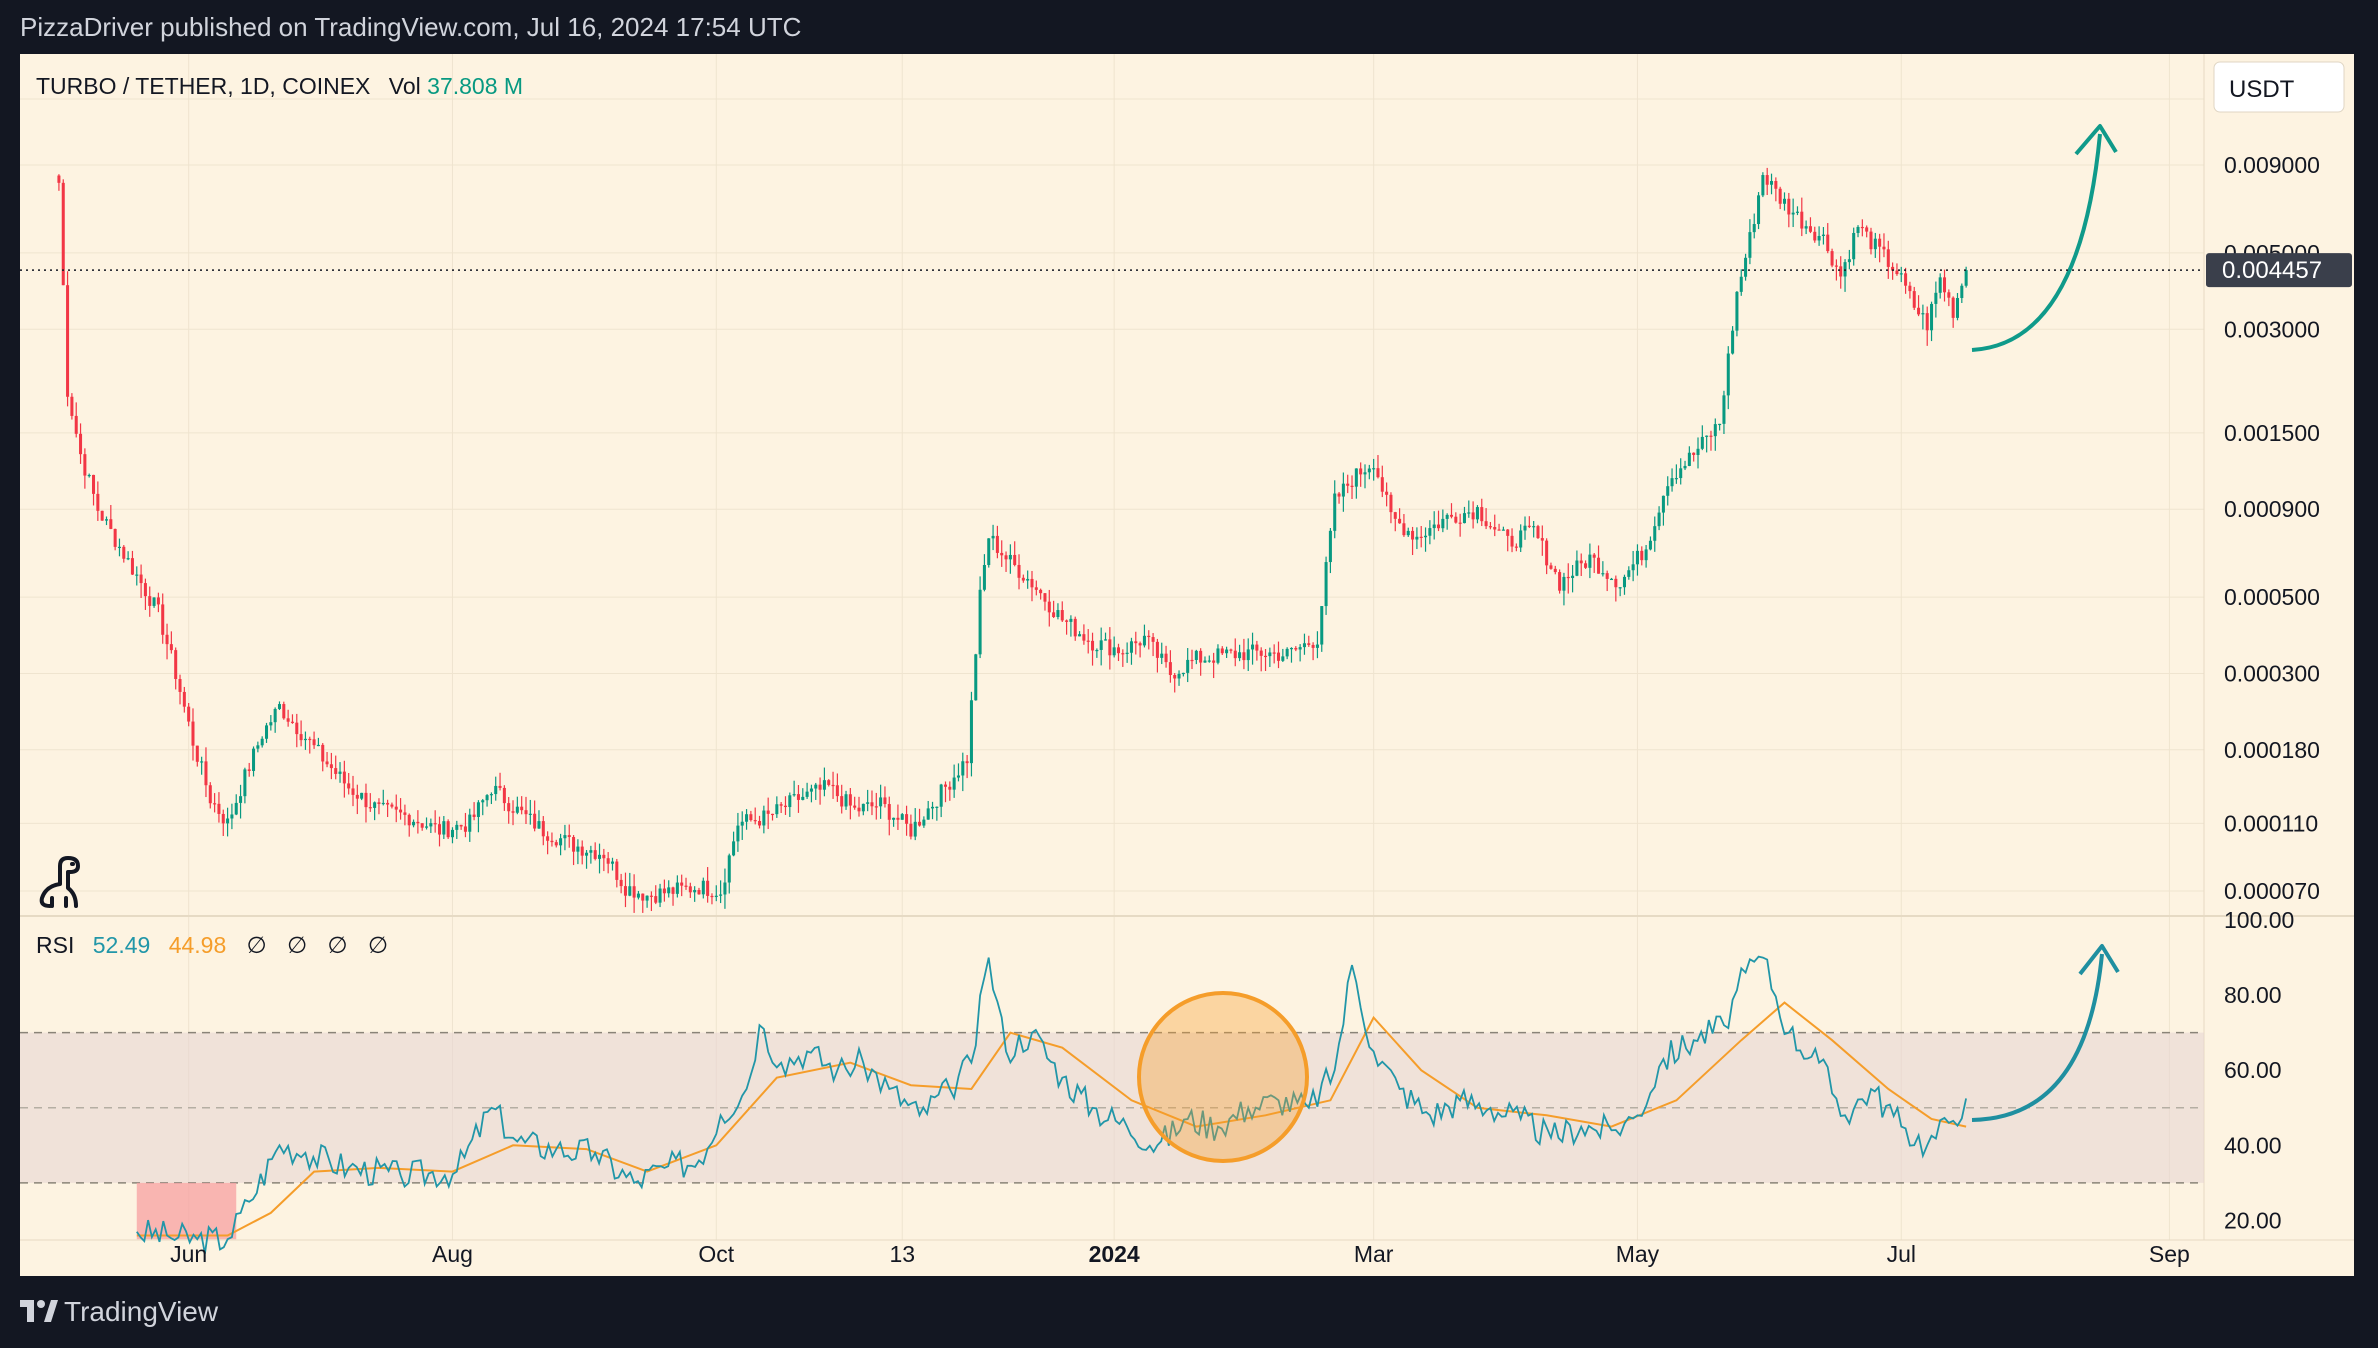 This screenshot has height=1348, width=2378. I want to click on rsi-extra-2: ∅, so click(297, 945).